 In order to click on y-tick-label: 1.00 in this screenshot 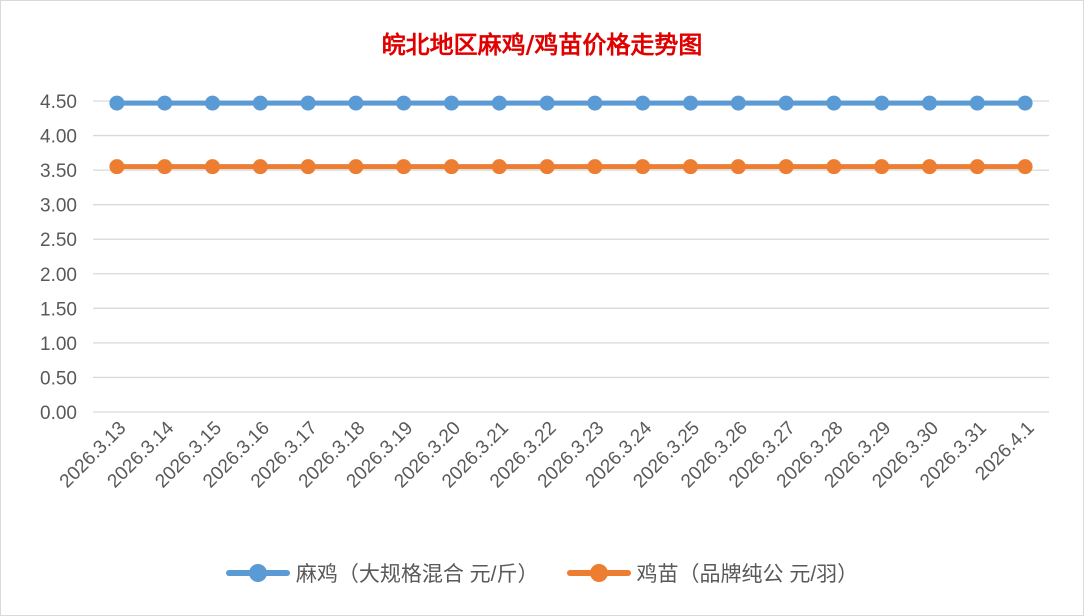, I will do `click(58, 344)`.